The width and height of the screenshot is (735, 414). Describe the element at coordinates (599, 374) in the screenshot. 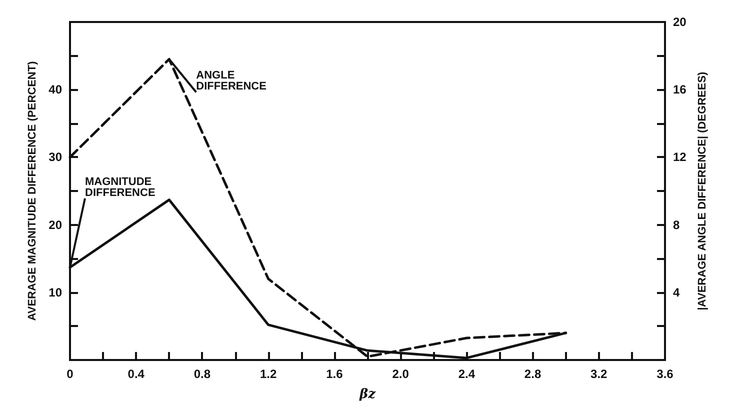

I see `x-tick-label: 3.2` at that location.